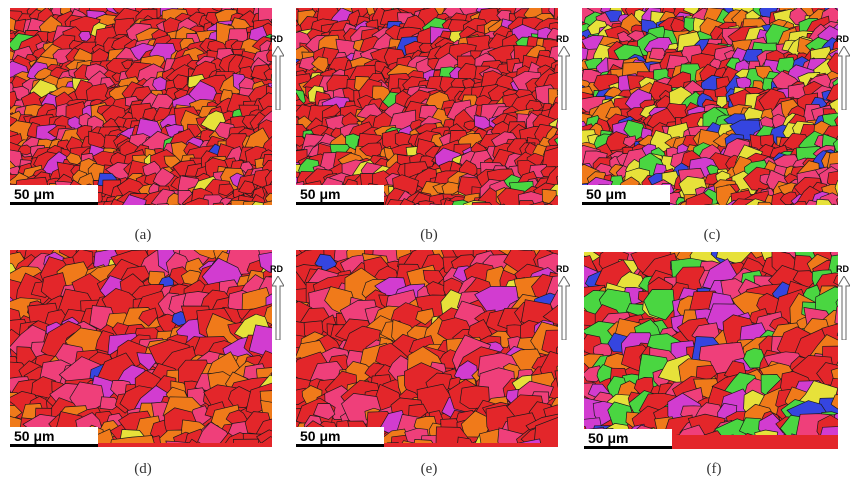 The width and height of the screenshot is (862, 485). Describe the element at coordinates (143, 235) in the screenshot. I see `panel-caption: (a)` at that location.